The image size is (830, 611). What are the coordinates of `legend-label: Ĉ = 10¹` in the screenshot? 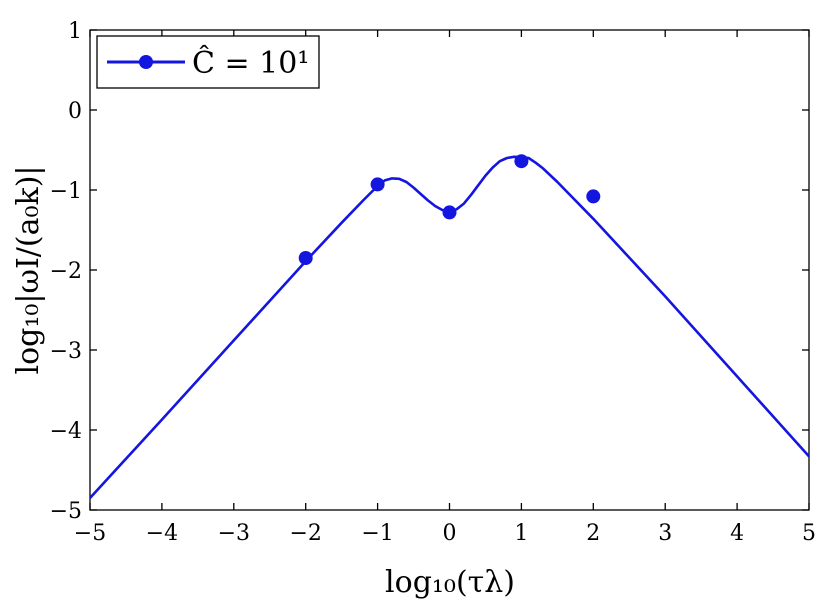 It's located at (250, 63).